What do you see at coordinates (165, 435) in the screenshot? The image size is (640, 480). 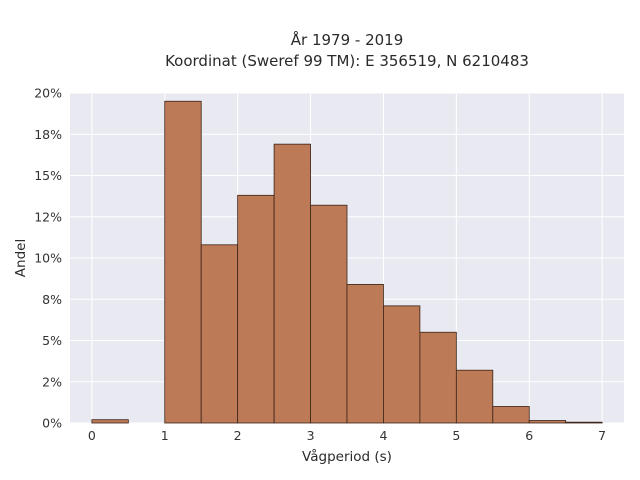 I see `x-tick-label: 1` at bounding box center [165, 435].